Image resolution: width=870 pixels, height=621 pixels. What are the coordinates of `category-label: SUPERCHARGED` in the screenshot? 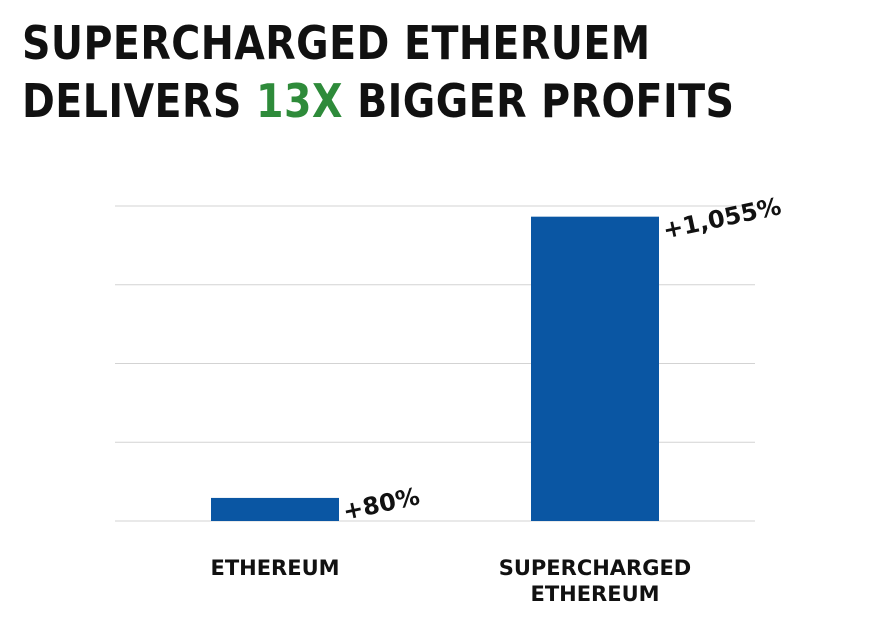 It's located at (595, 568).